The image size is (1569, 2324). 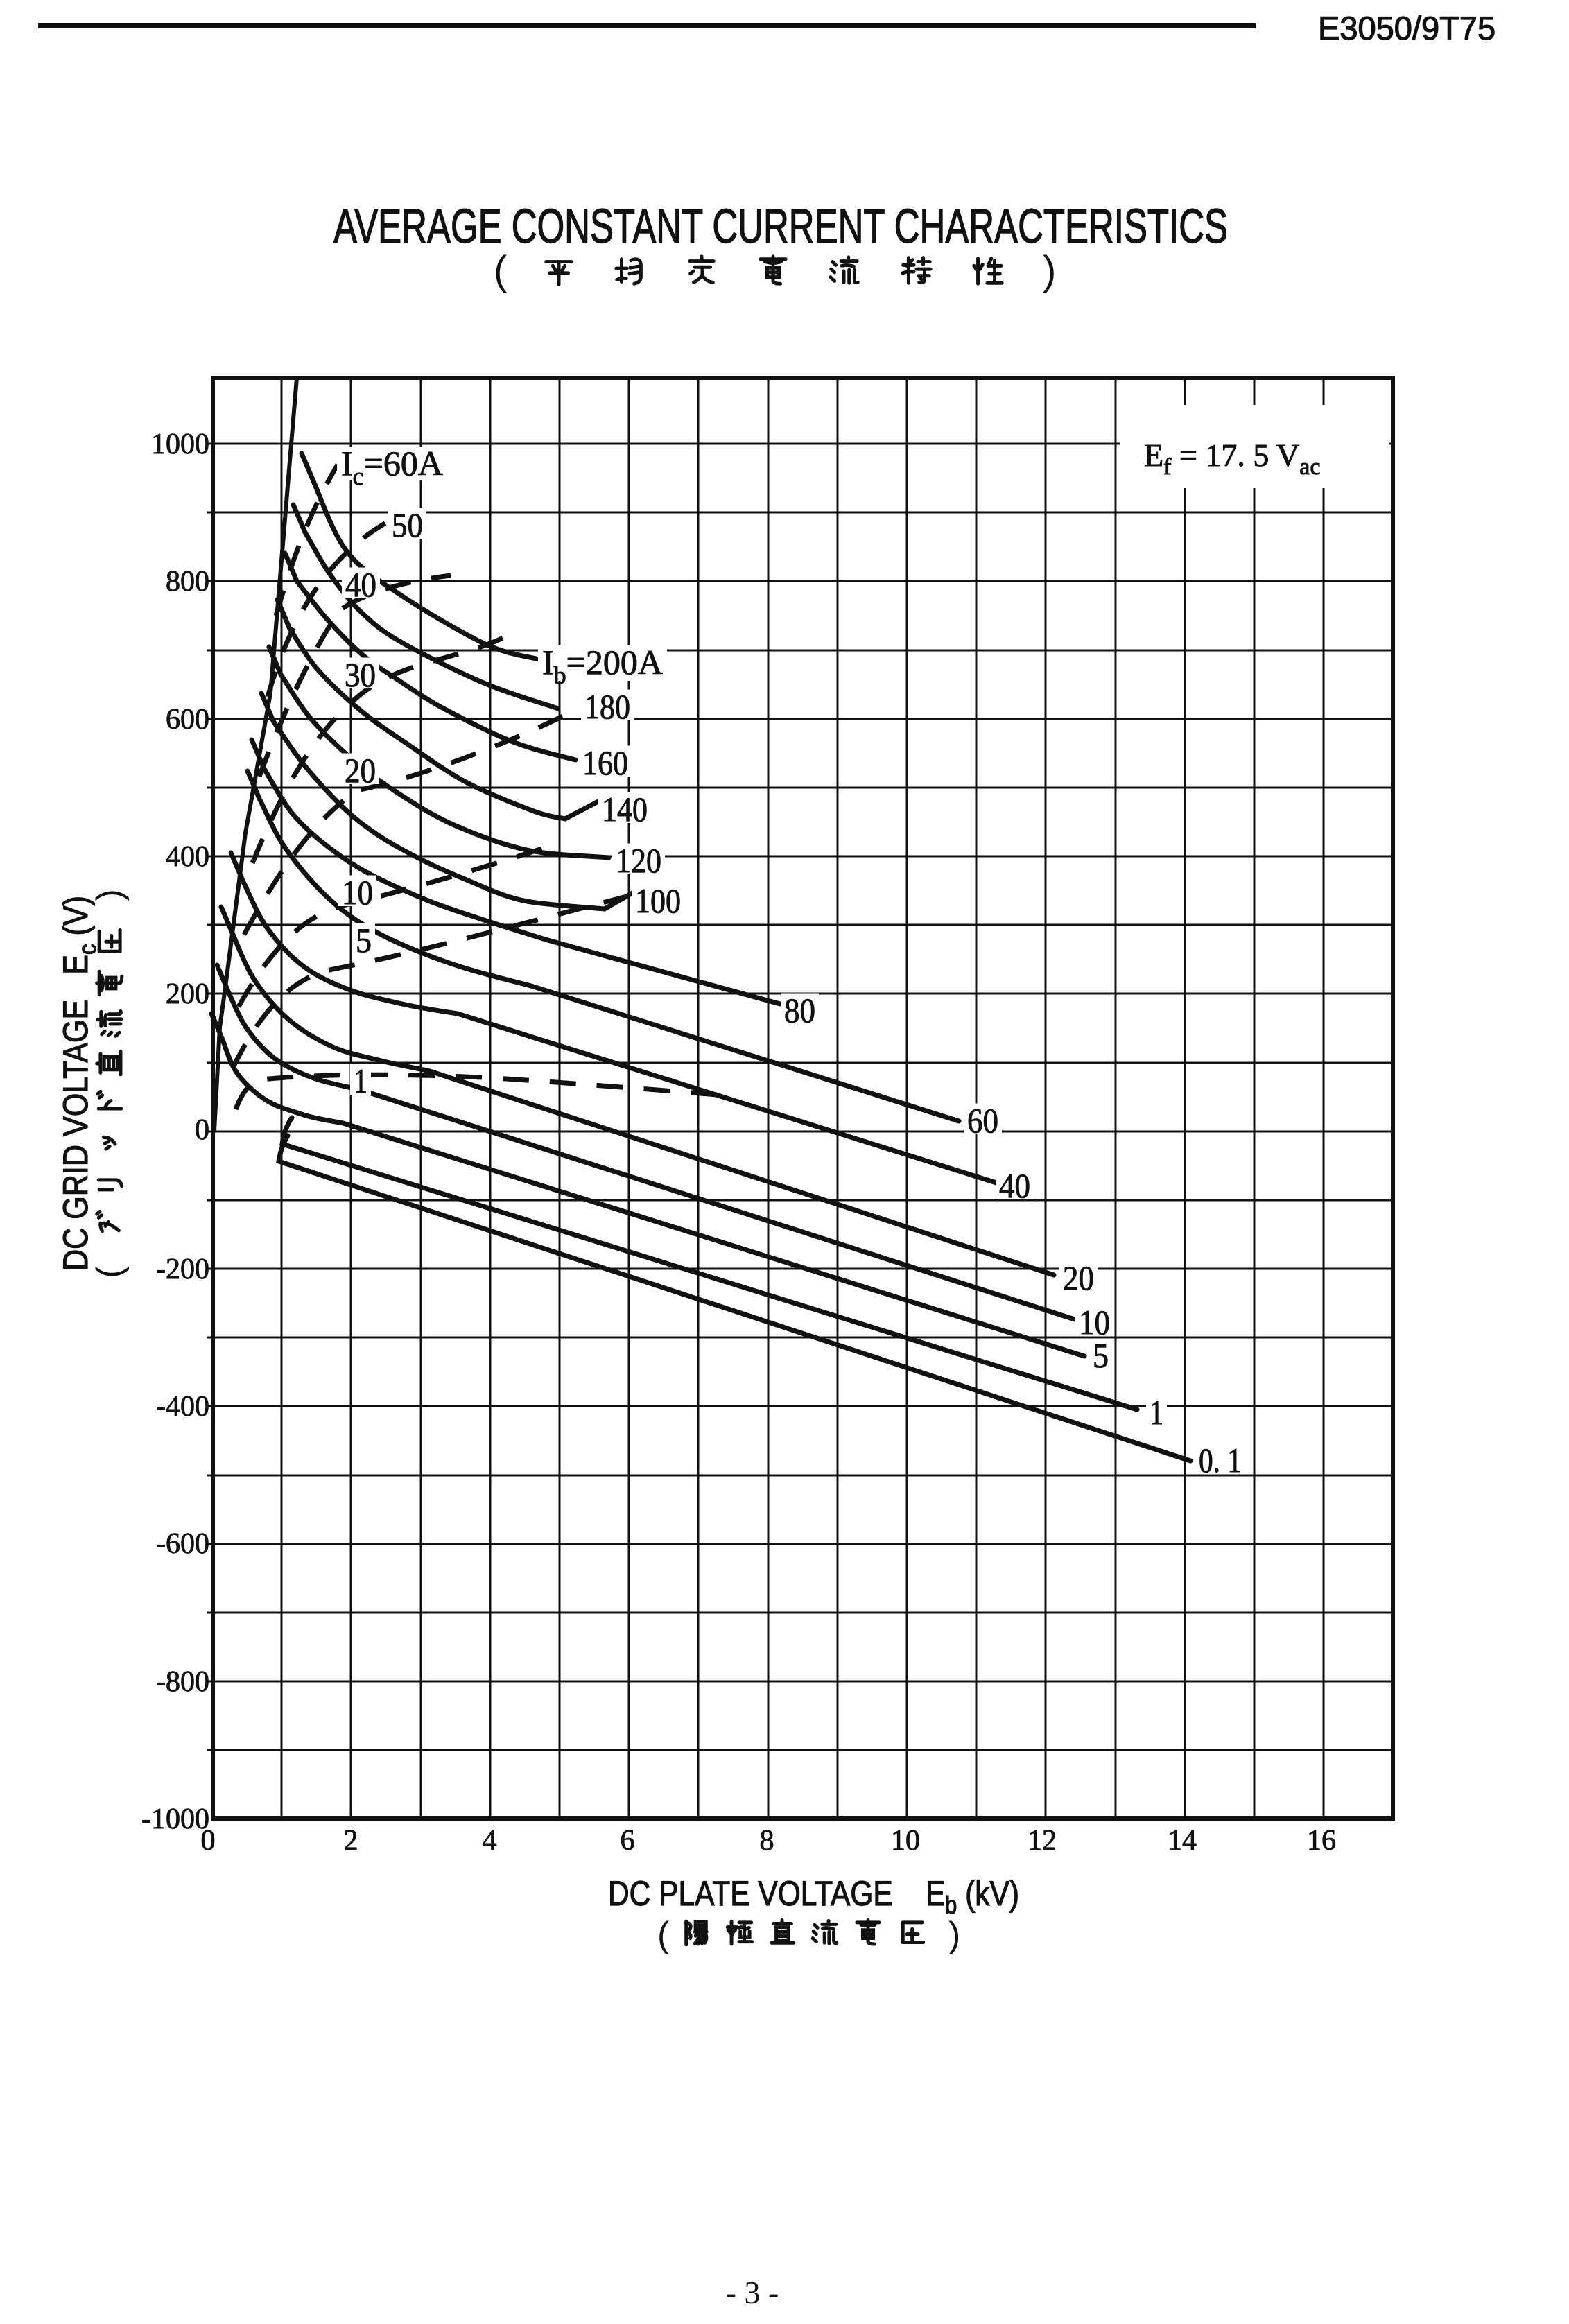 What do you see at coordinates (351, 1841) in the screenshot?
I see `svg-text: 2` at bounding box center [351, 1841].